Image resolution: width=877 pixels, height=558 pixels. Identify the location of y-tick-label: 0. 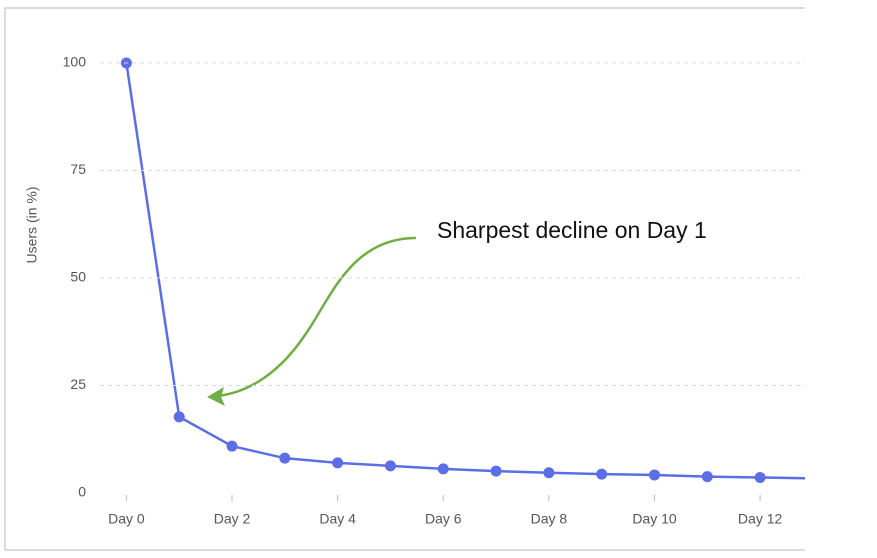
(82, 492).